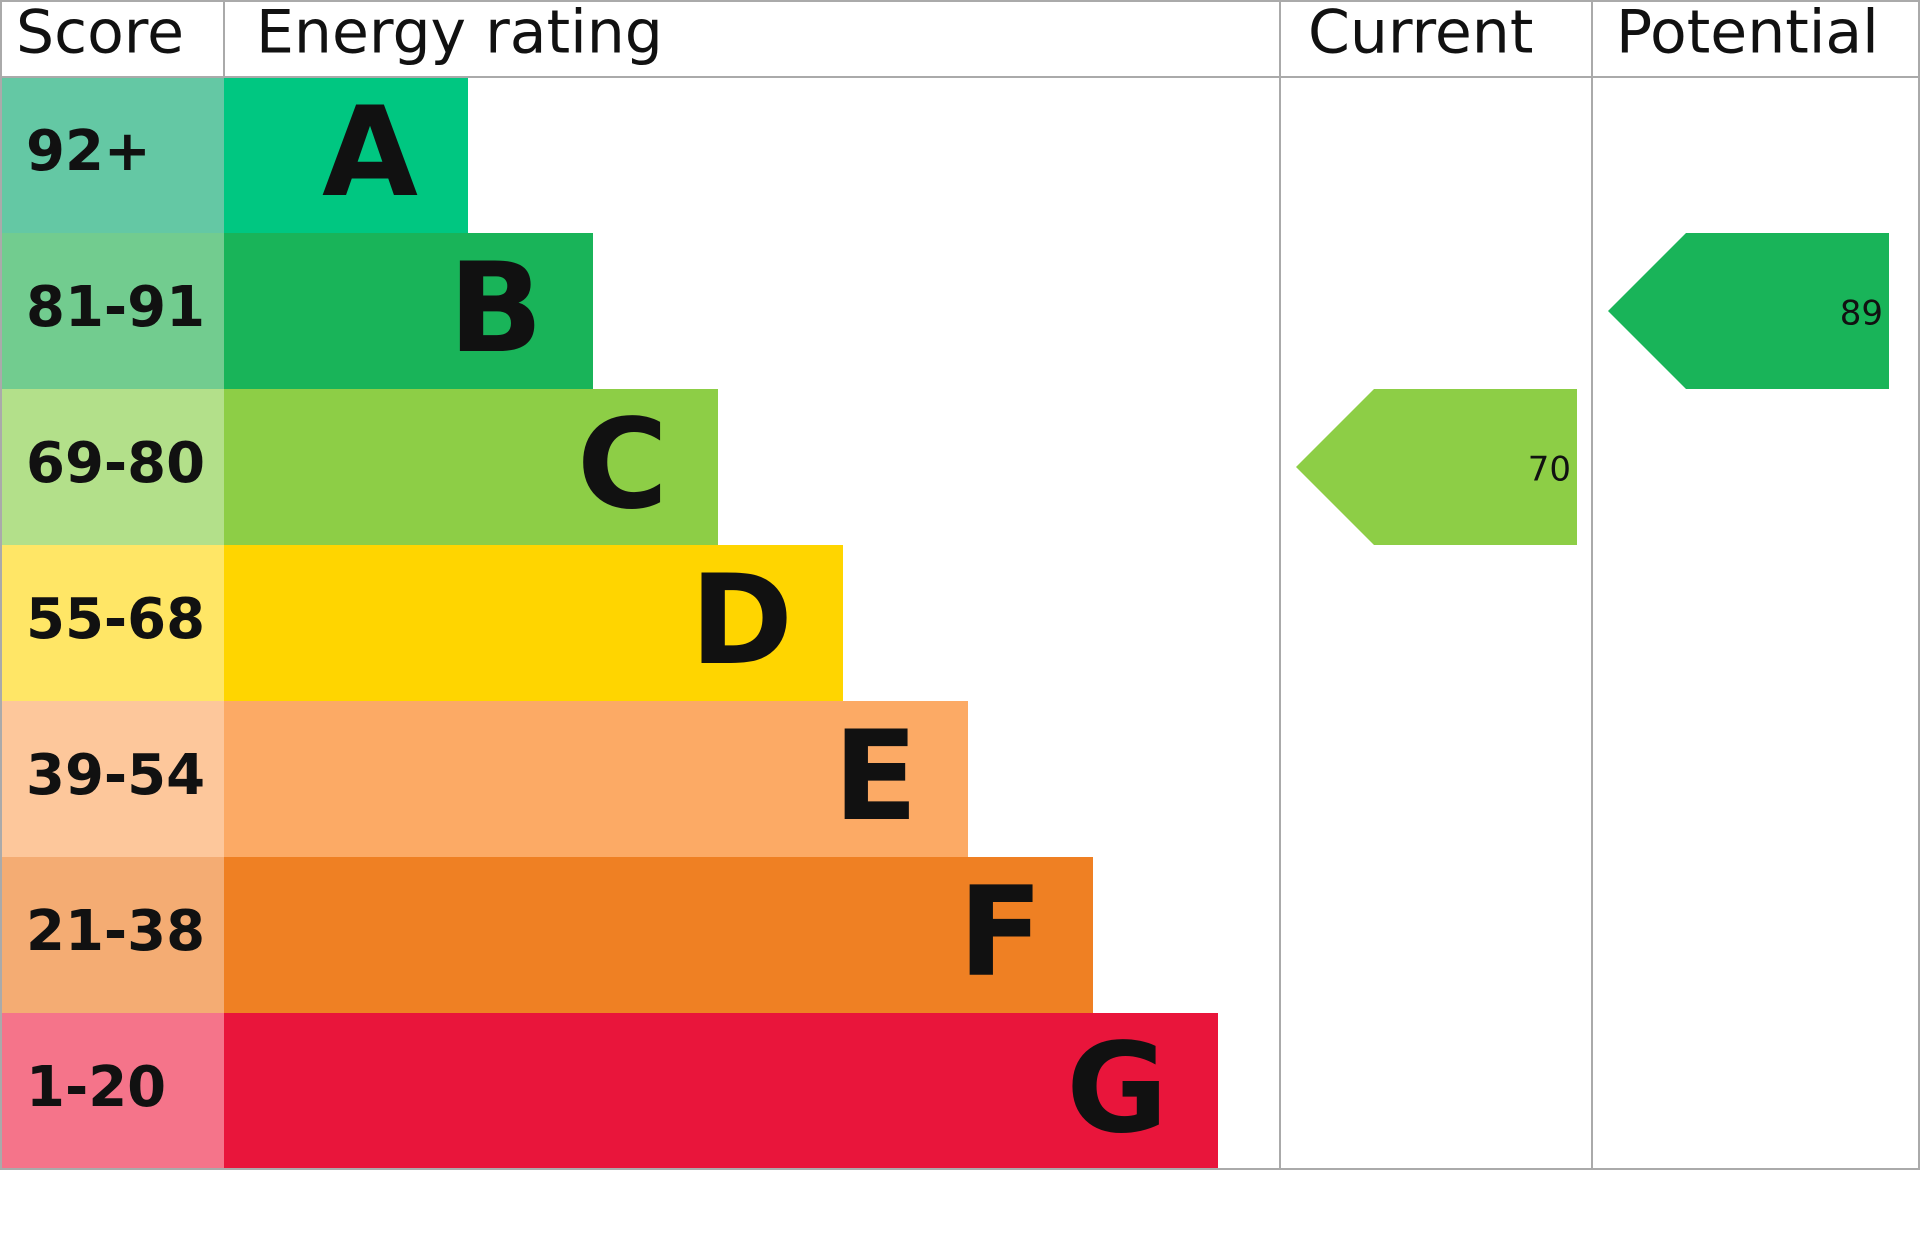 This screenshot has height=1249, width=1920. What do you see at coordinates (1748, 311) in the screenshot?
I see `potential-arrow` at bounding box center [1748, 311].